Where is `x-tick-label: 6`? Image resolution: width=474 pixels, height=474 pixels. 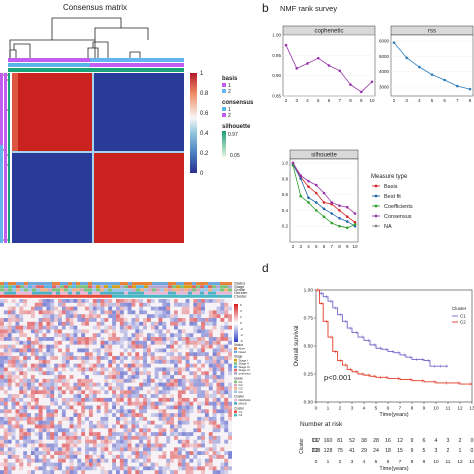
x-tick-label: 6 is located at coordinates (329, 100).